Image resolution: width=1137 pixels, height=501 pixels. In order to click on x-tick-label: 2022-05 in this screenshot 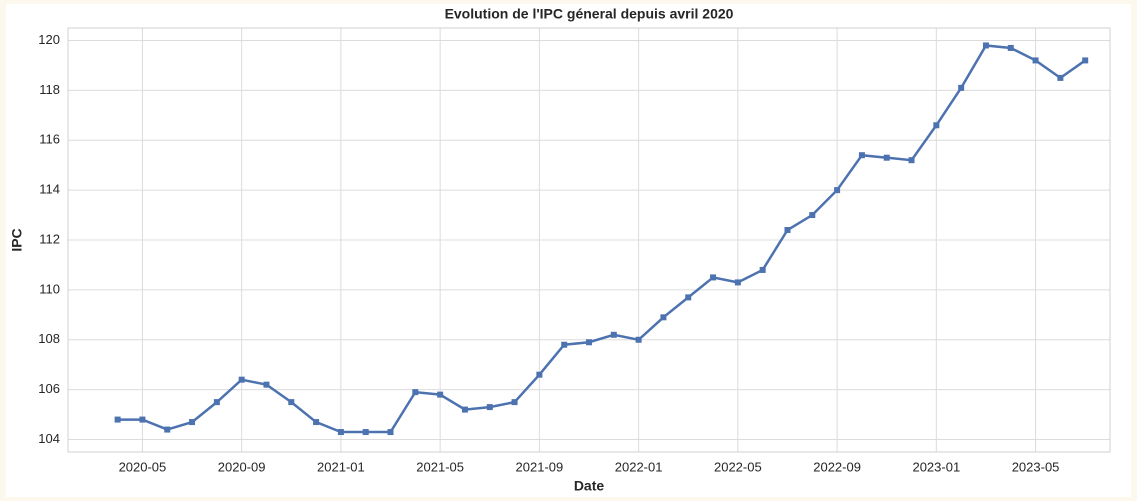, I will do `click(738, 466)`.